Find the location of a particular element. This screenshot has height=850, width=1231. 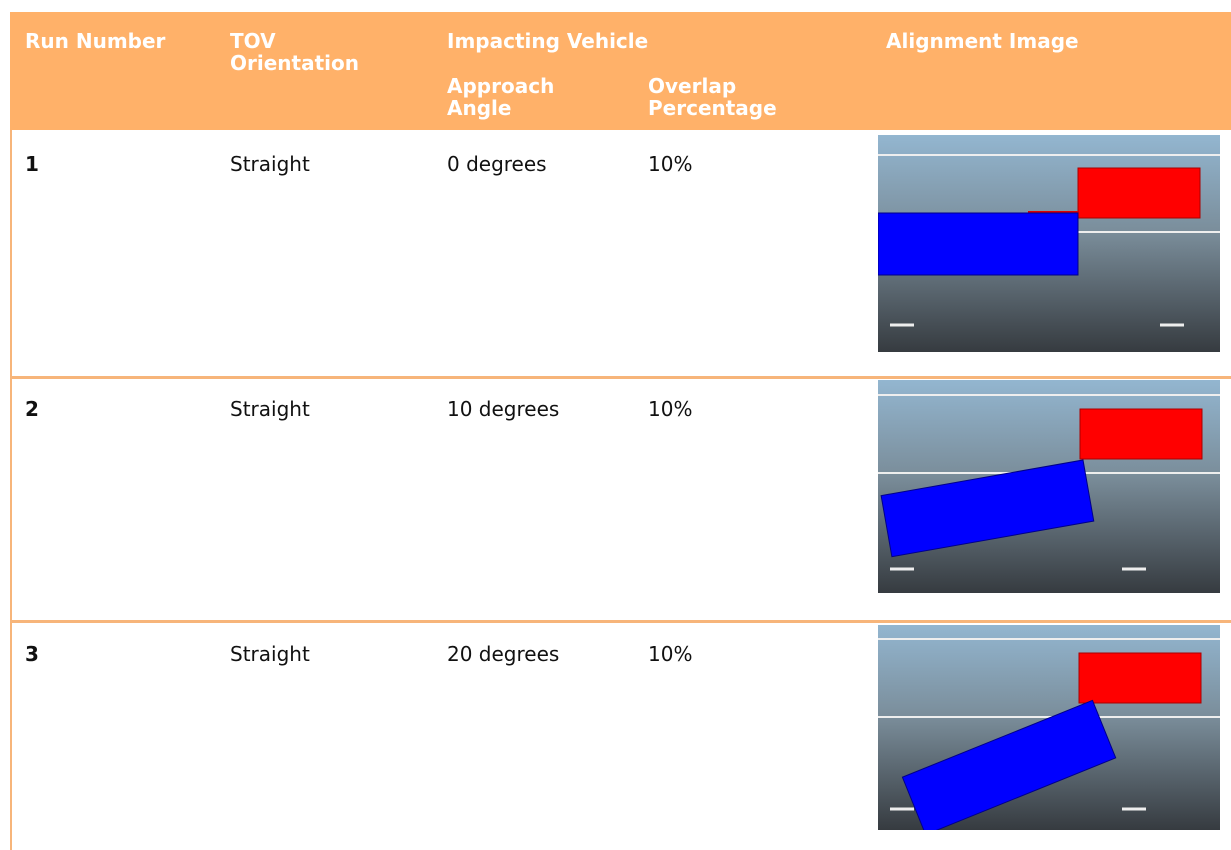

header-cell: Alignment Image is located at coordinates (982, 41).